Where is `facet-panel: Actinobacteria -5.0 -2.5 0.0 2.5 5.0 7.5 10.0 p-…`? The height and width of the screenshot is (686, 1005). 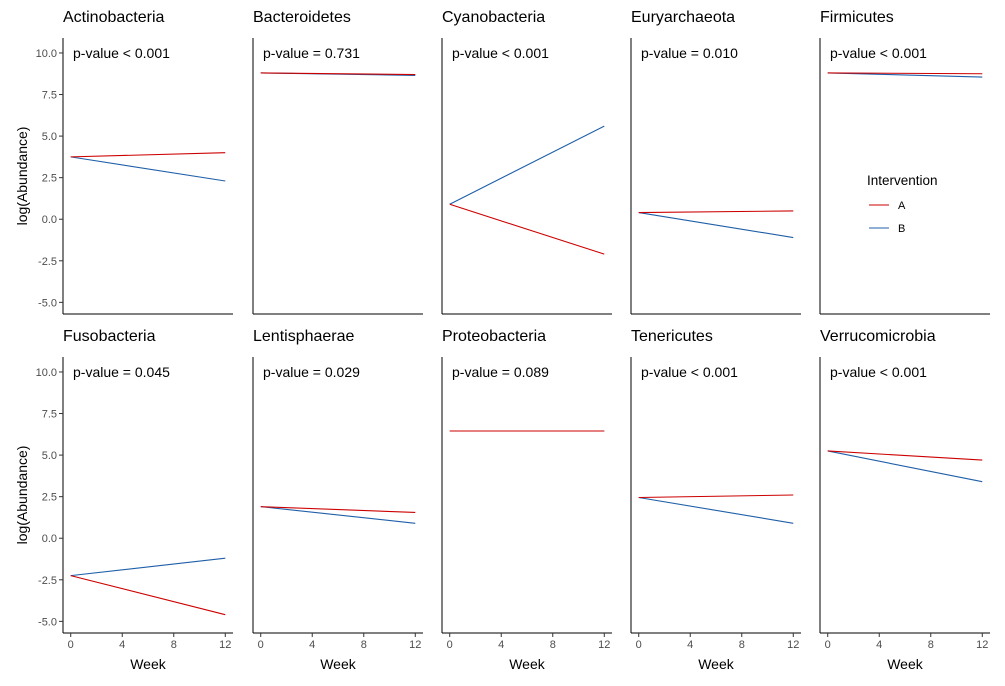
facet-panel: Actinobacteria -5.0 -2.5 0.0 2.5 5.0 7.5 10.0 p-… is located at coordinates (134, 162).